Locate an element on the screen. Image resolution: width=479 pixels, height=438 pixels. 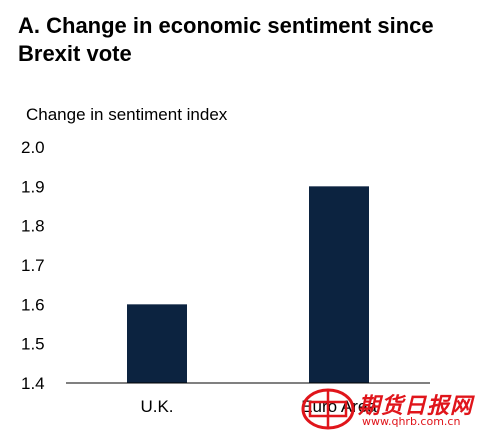
y-tick-label: 1.4 is located at coordinates (33, 383).